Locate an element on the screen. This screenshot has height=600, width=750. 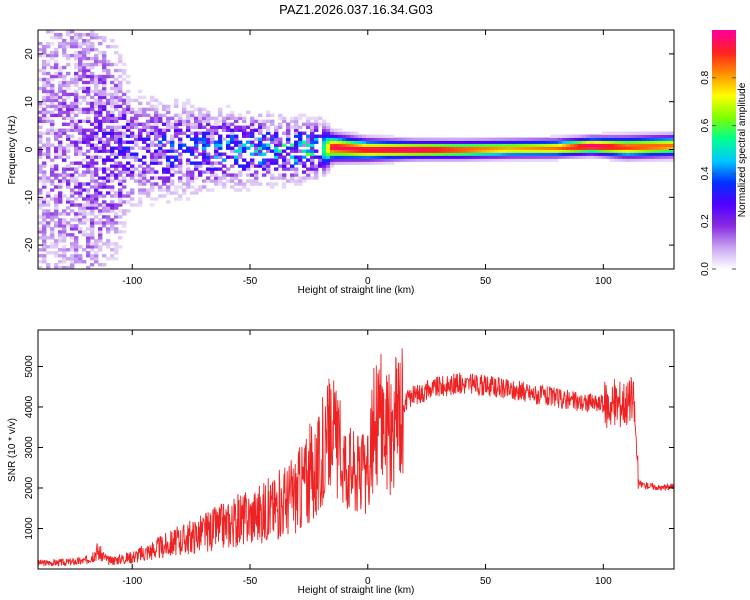
colorbar-tick-label: 0.0 is located at coordinates (705, 269).